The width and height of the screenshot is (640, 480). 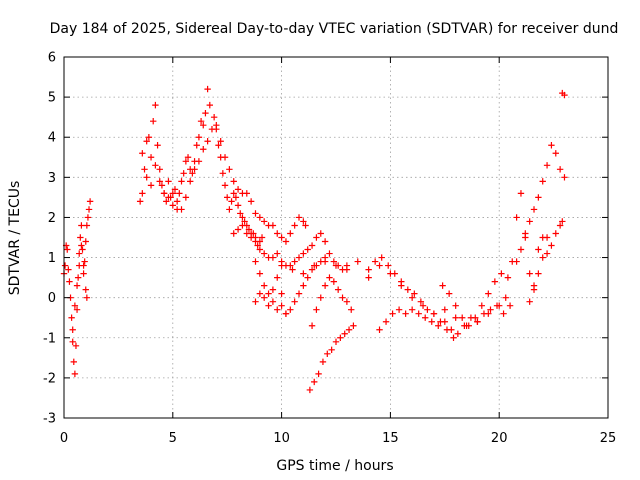 What do you see at coordinates (331, 301) in the screenshot?
I see `series-k` at bounding box center [331, 301].